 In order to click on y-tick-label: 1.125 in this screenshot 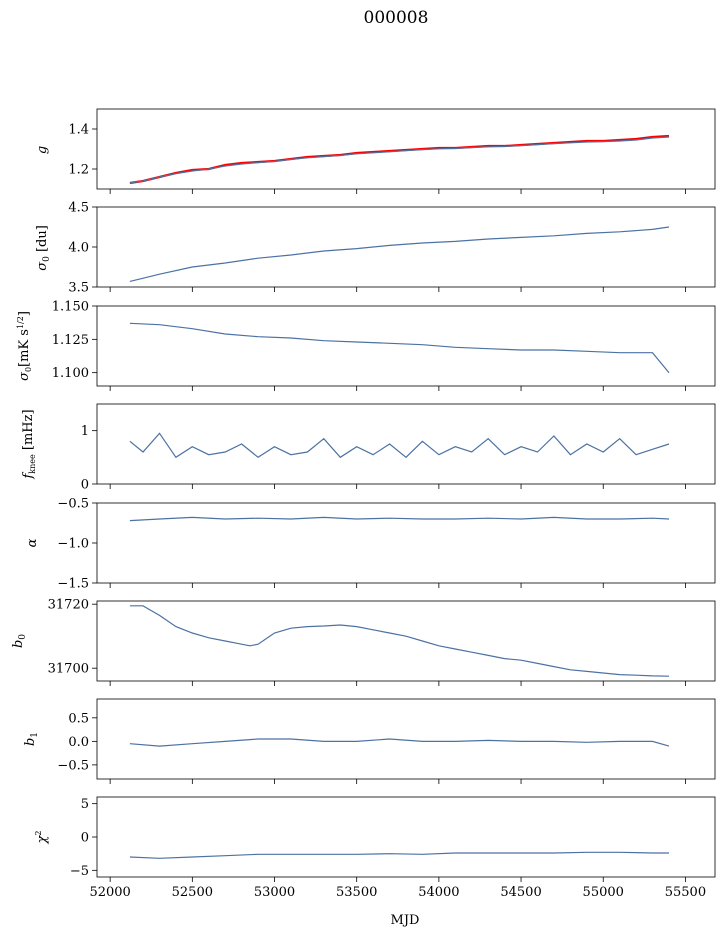, I will do `click(70, 340)`.